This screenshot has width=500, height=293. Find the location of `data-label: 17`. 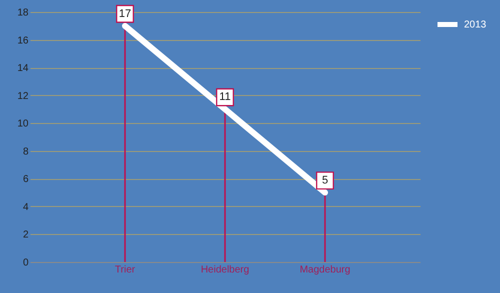

data-label: 17 is located at coordinates (125, 14).